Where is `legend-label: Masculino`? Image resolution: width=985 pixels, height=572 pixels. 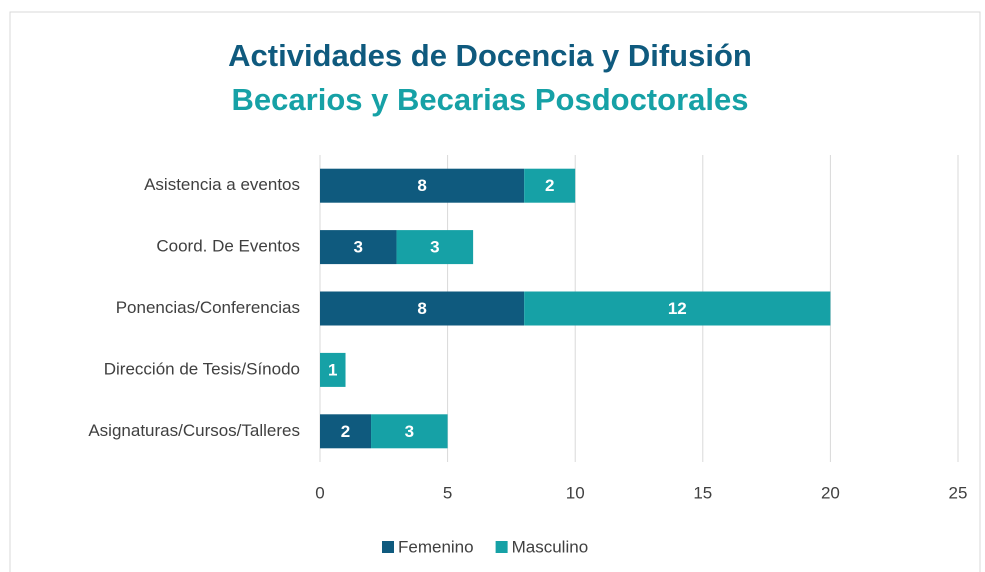 legend-label: Masculino is located at coordinates (550, 546).